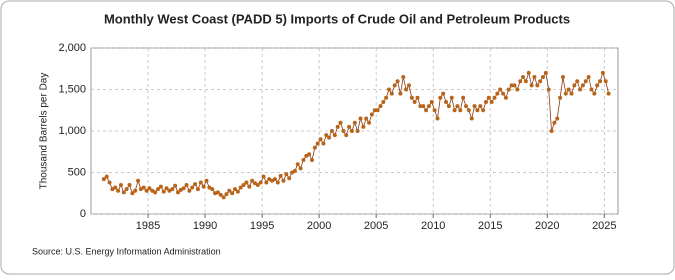  I want to click on x-tick-label: 2015, so click(490, 226).